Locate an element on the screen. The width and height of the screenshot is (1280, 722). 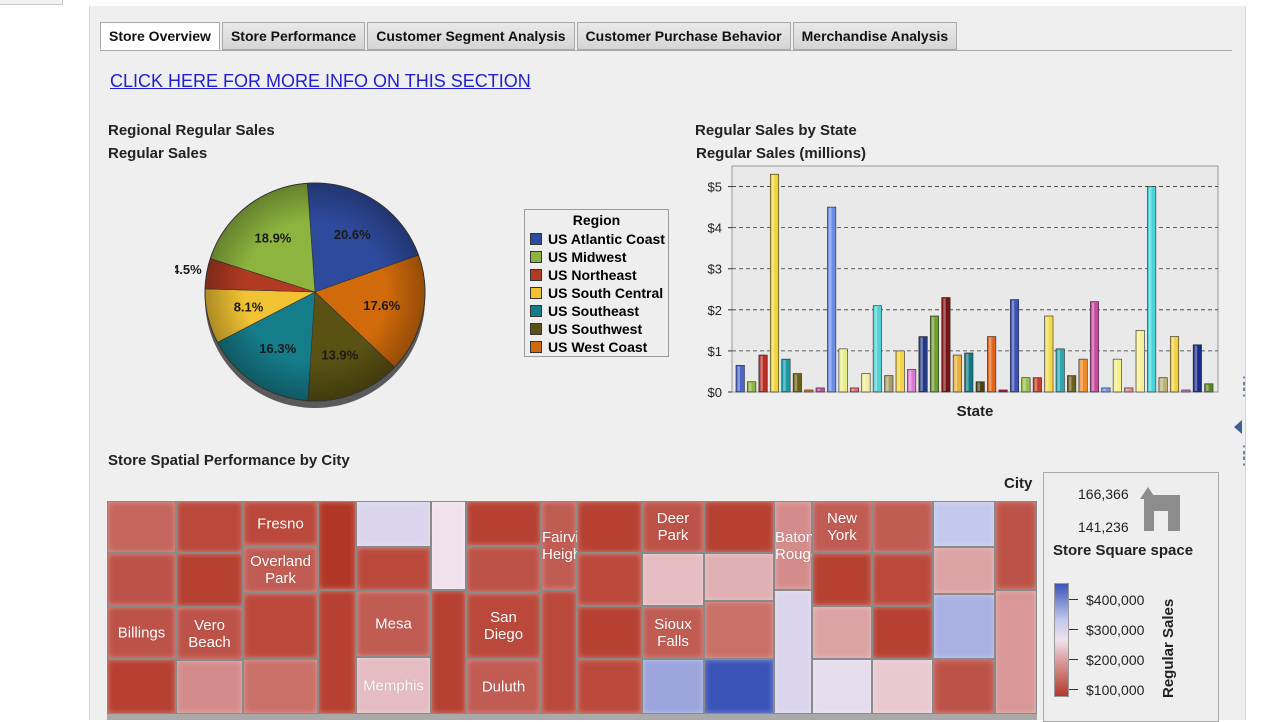
tab-store-overview: Store Overview is located at coordinates (160, 36).